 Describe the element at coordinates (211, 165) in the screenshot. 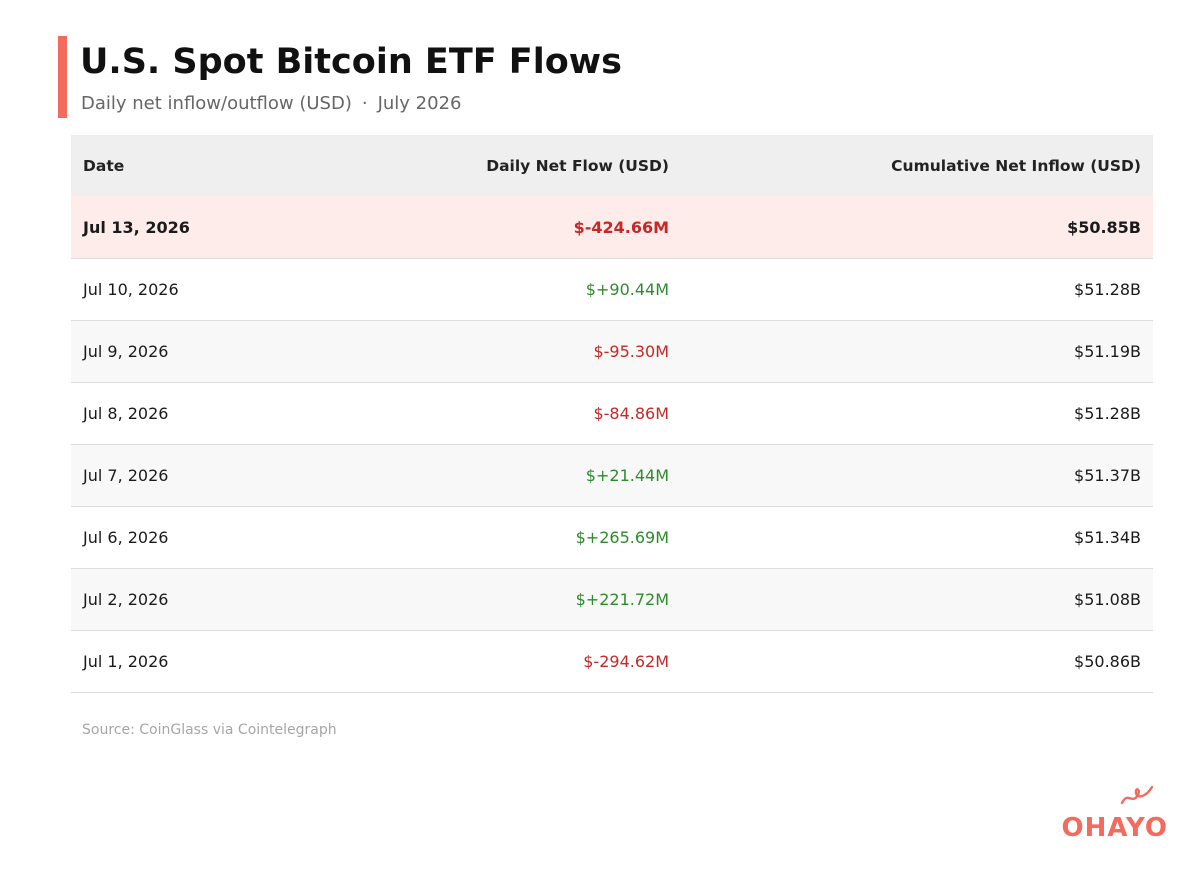

I see `column-header-date: Date` at that location.